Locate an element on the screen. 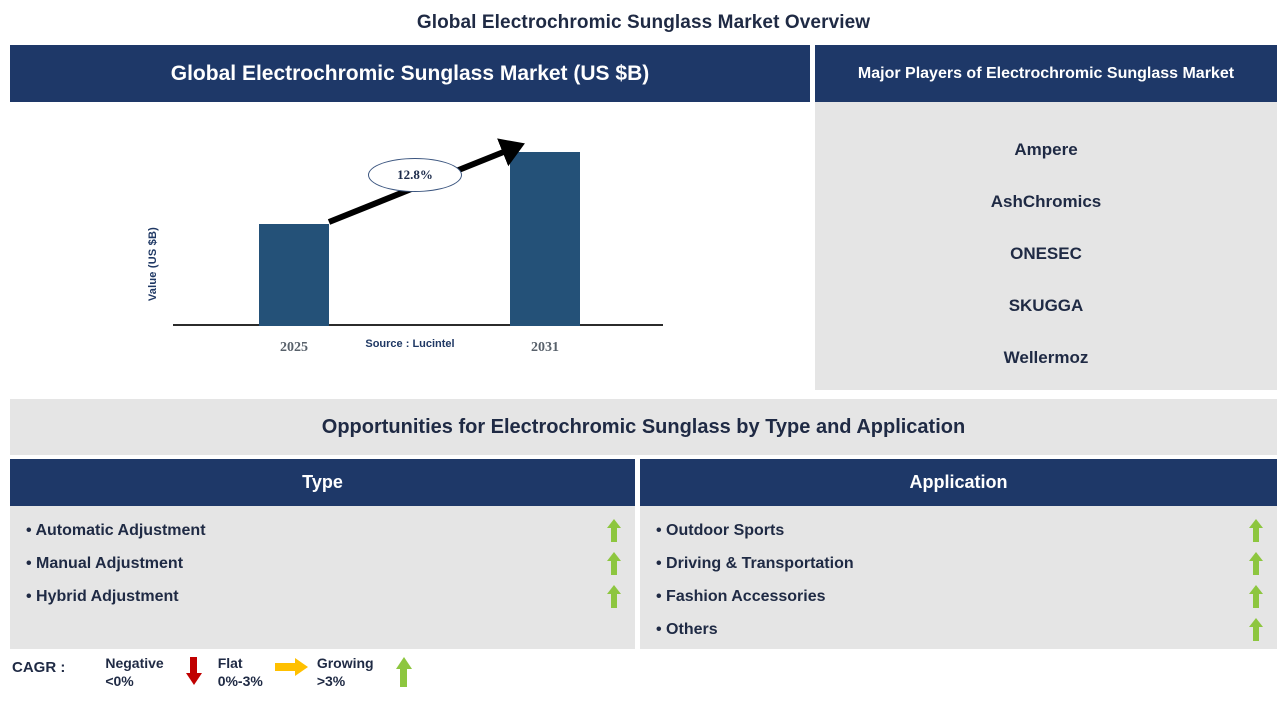  cagr-legend-entry-negative: Negative <0% is located at coordinates (159, 672).